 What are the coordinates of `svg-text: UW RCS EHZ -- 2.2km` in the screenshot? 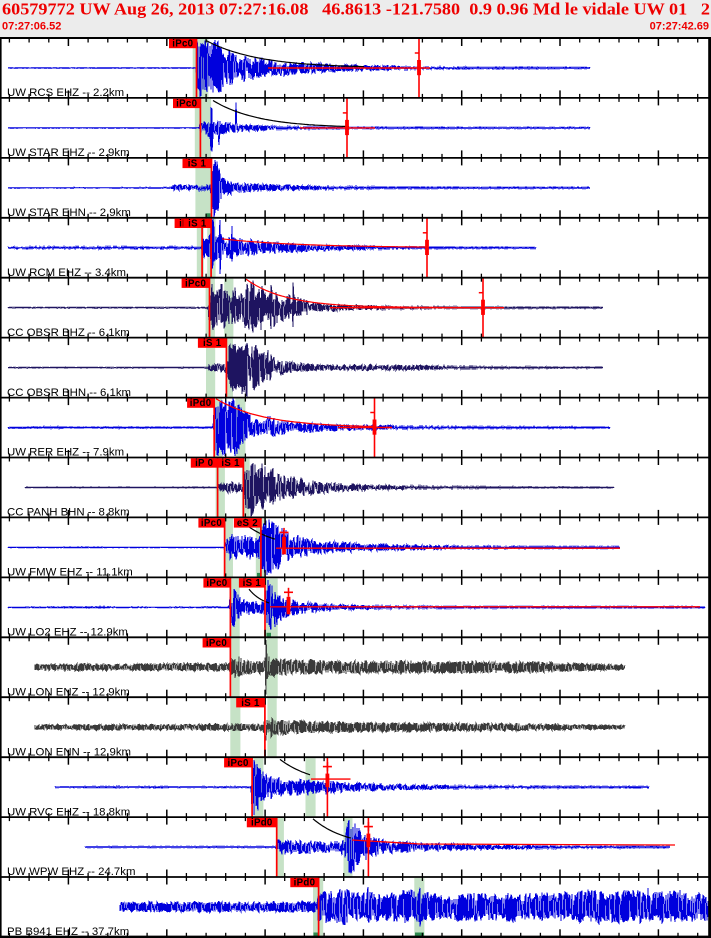 It's located at (65, 93).